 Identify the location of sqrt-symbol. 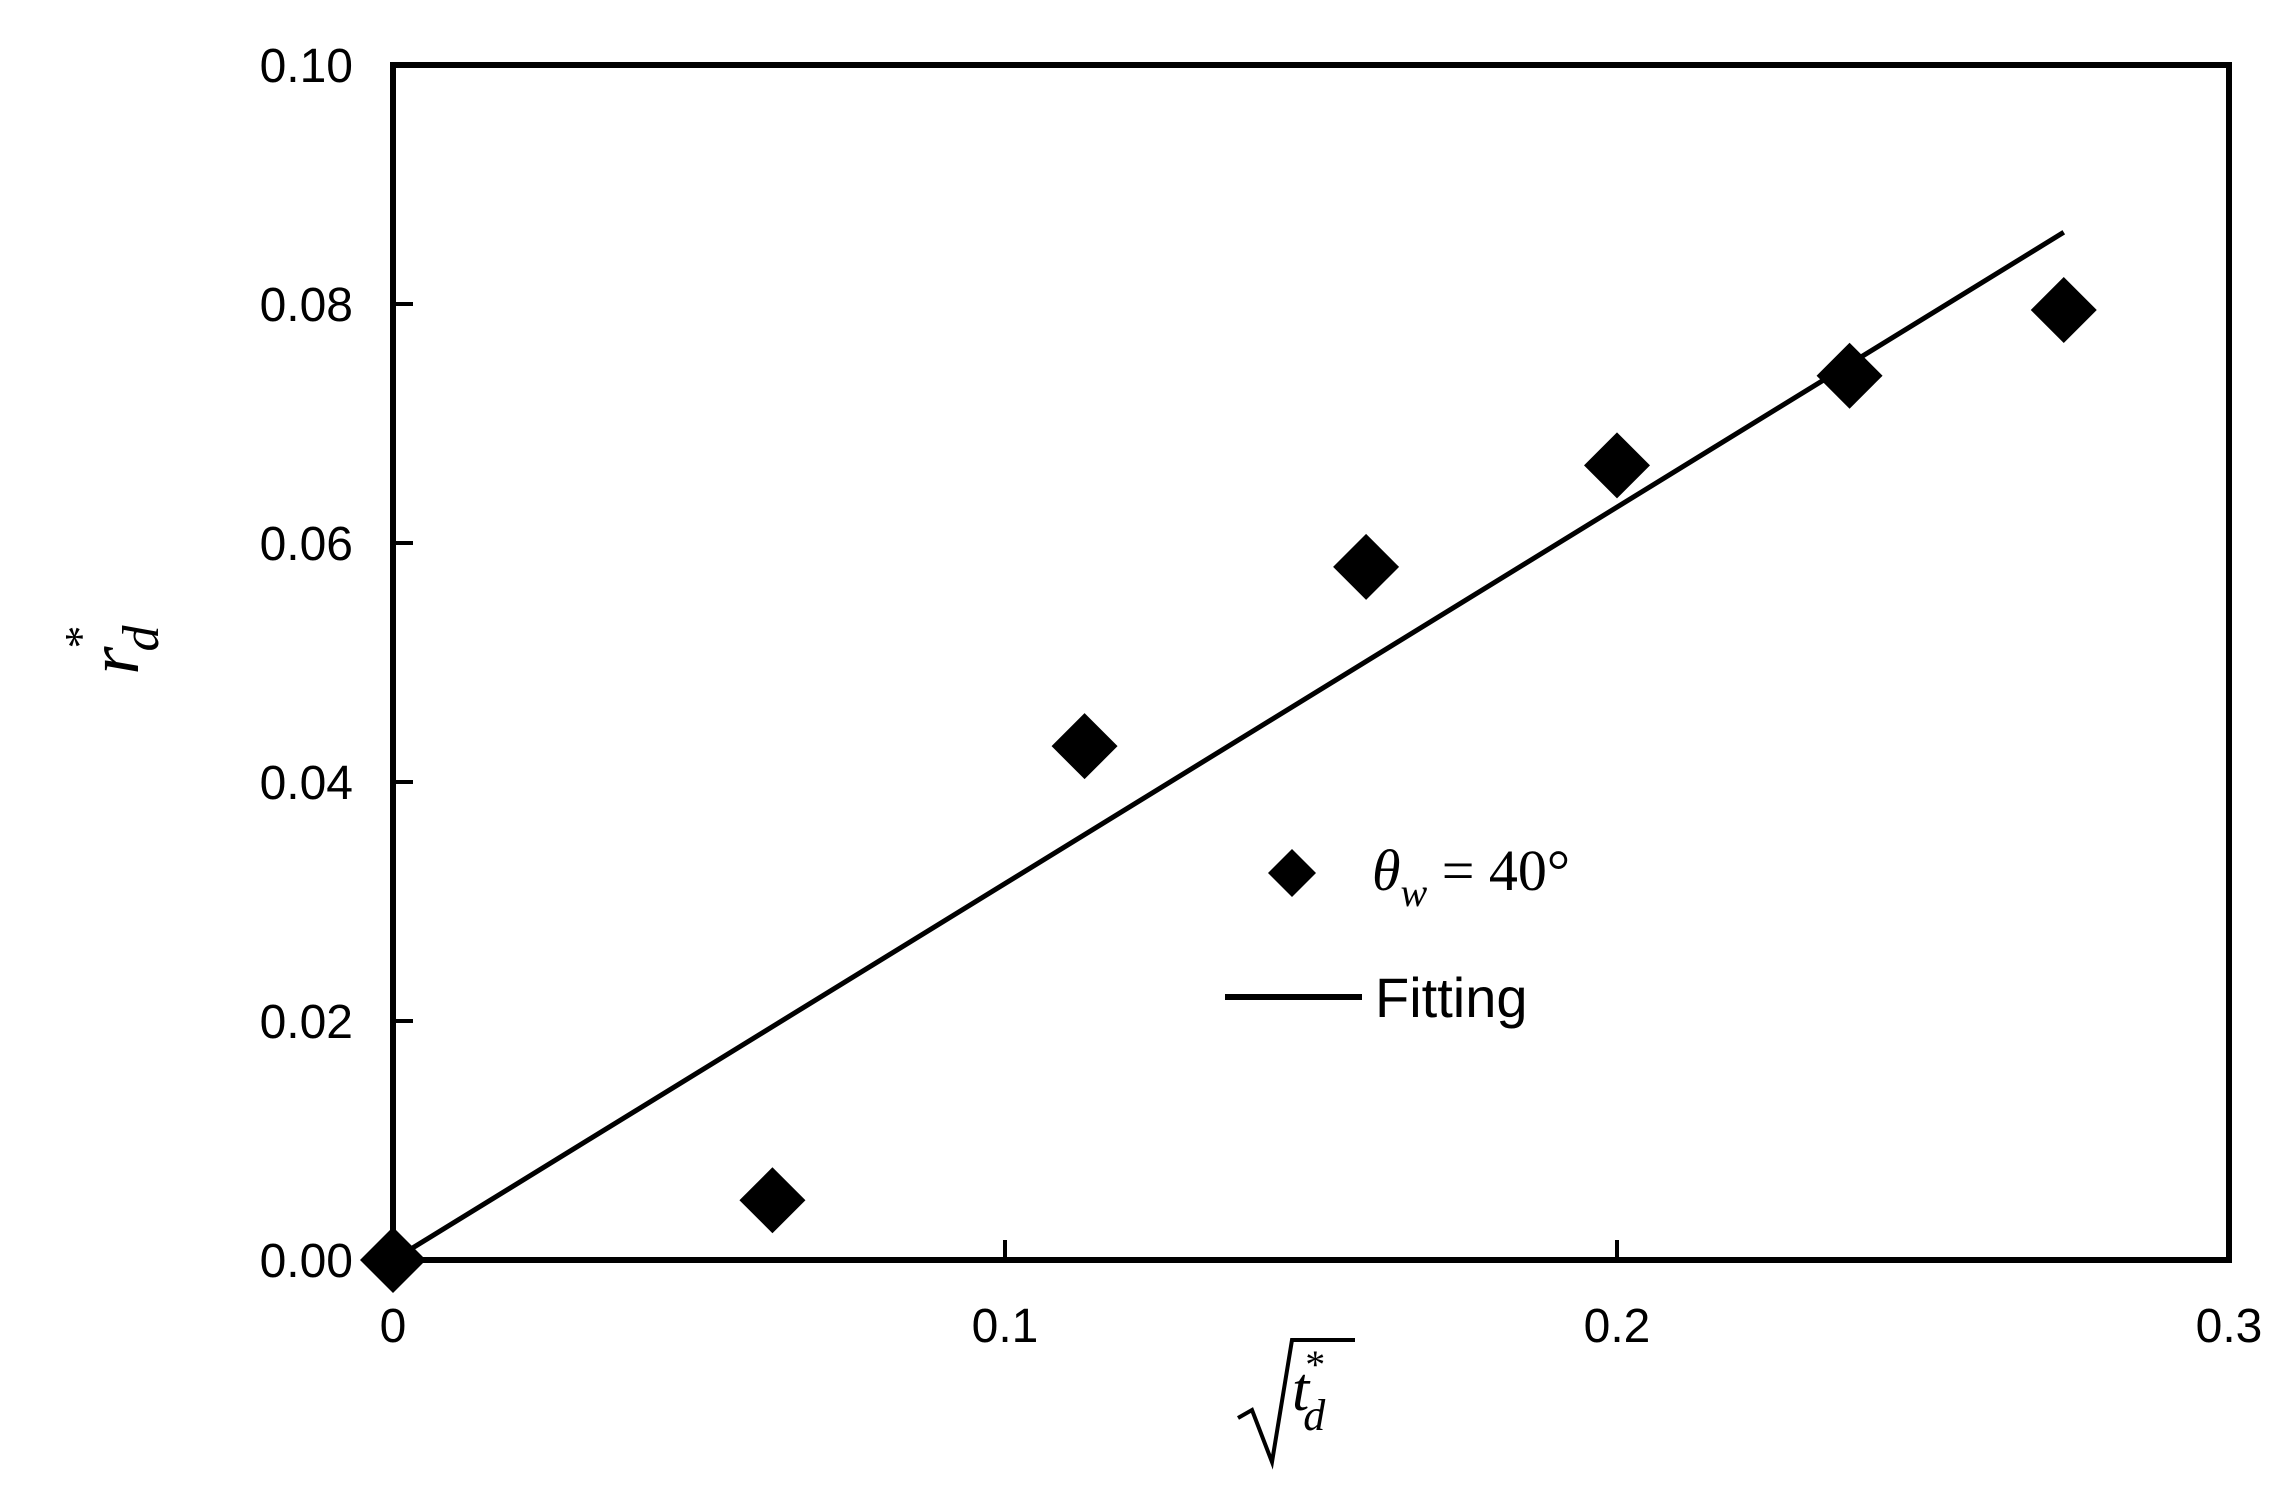
(1296, 1404).